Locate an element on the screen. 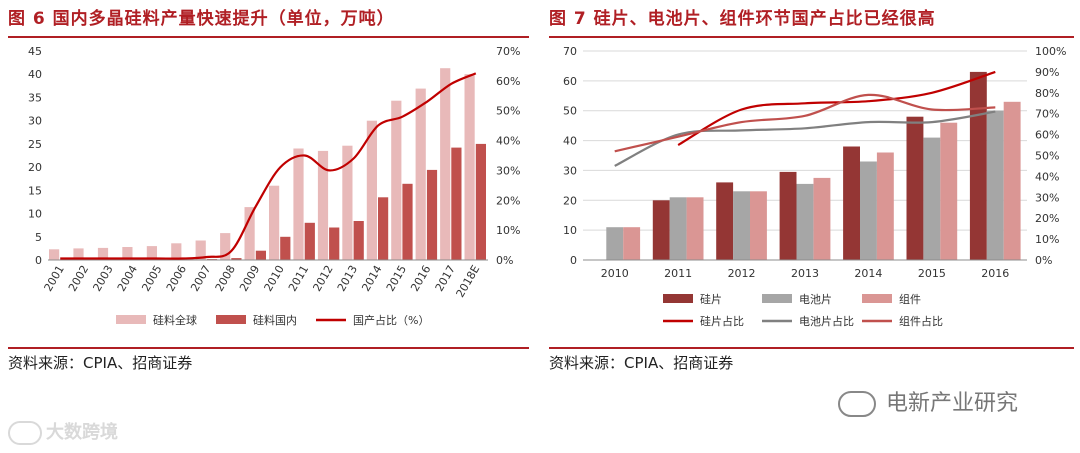 Image resolution: width=1080 pixels, height=453 pixels. x-tick-label: 2005 is located at coordinates (151, 278).